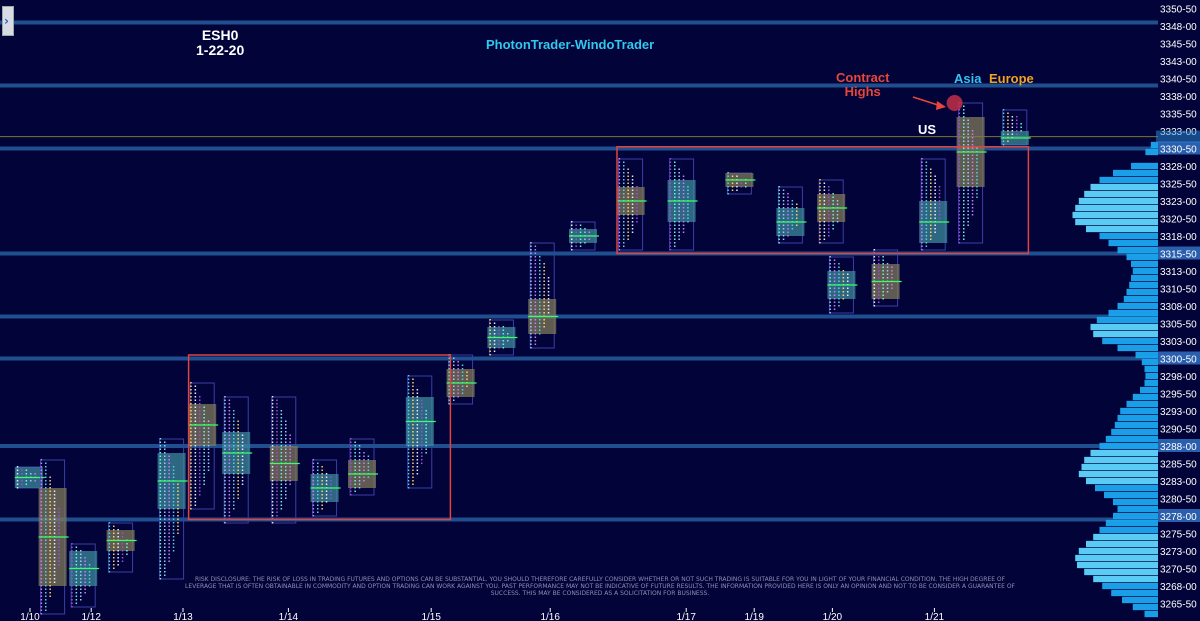 The image size is (1200, 621). What do you see at coordinates (1178, 465) in the screenshot?
I see `price-tick-label: 3285-50` at bounding box center [1178, 465].